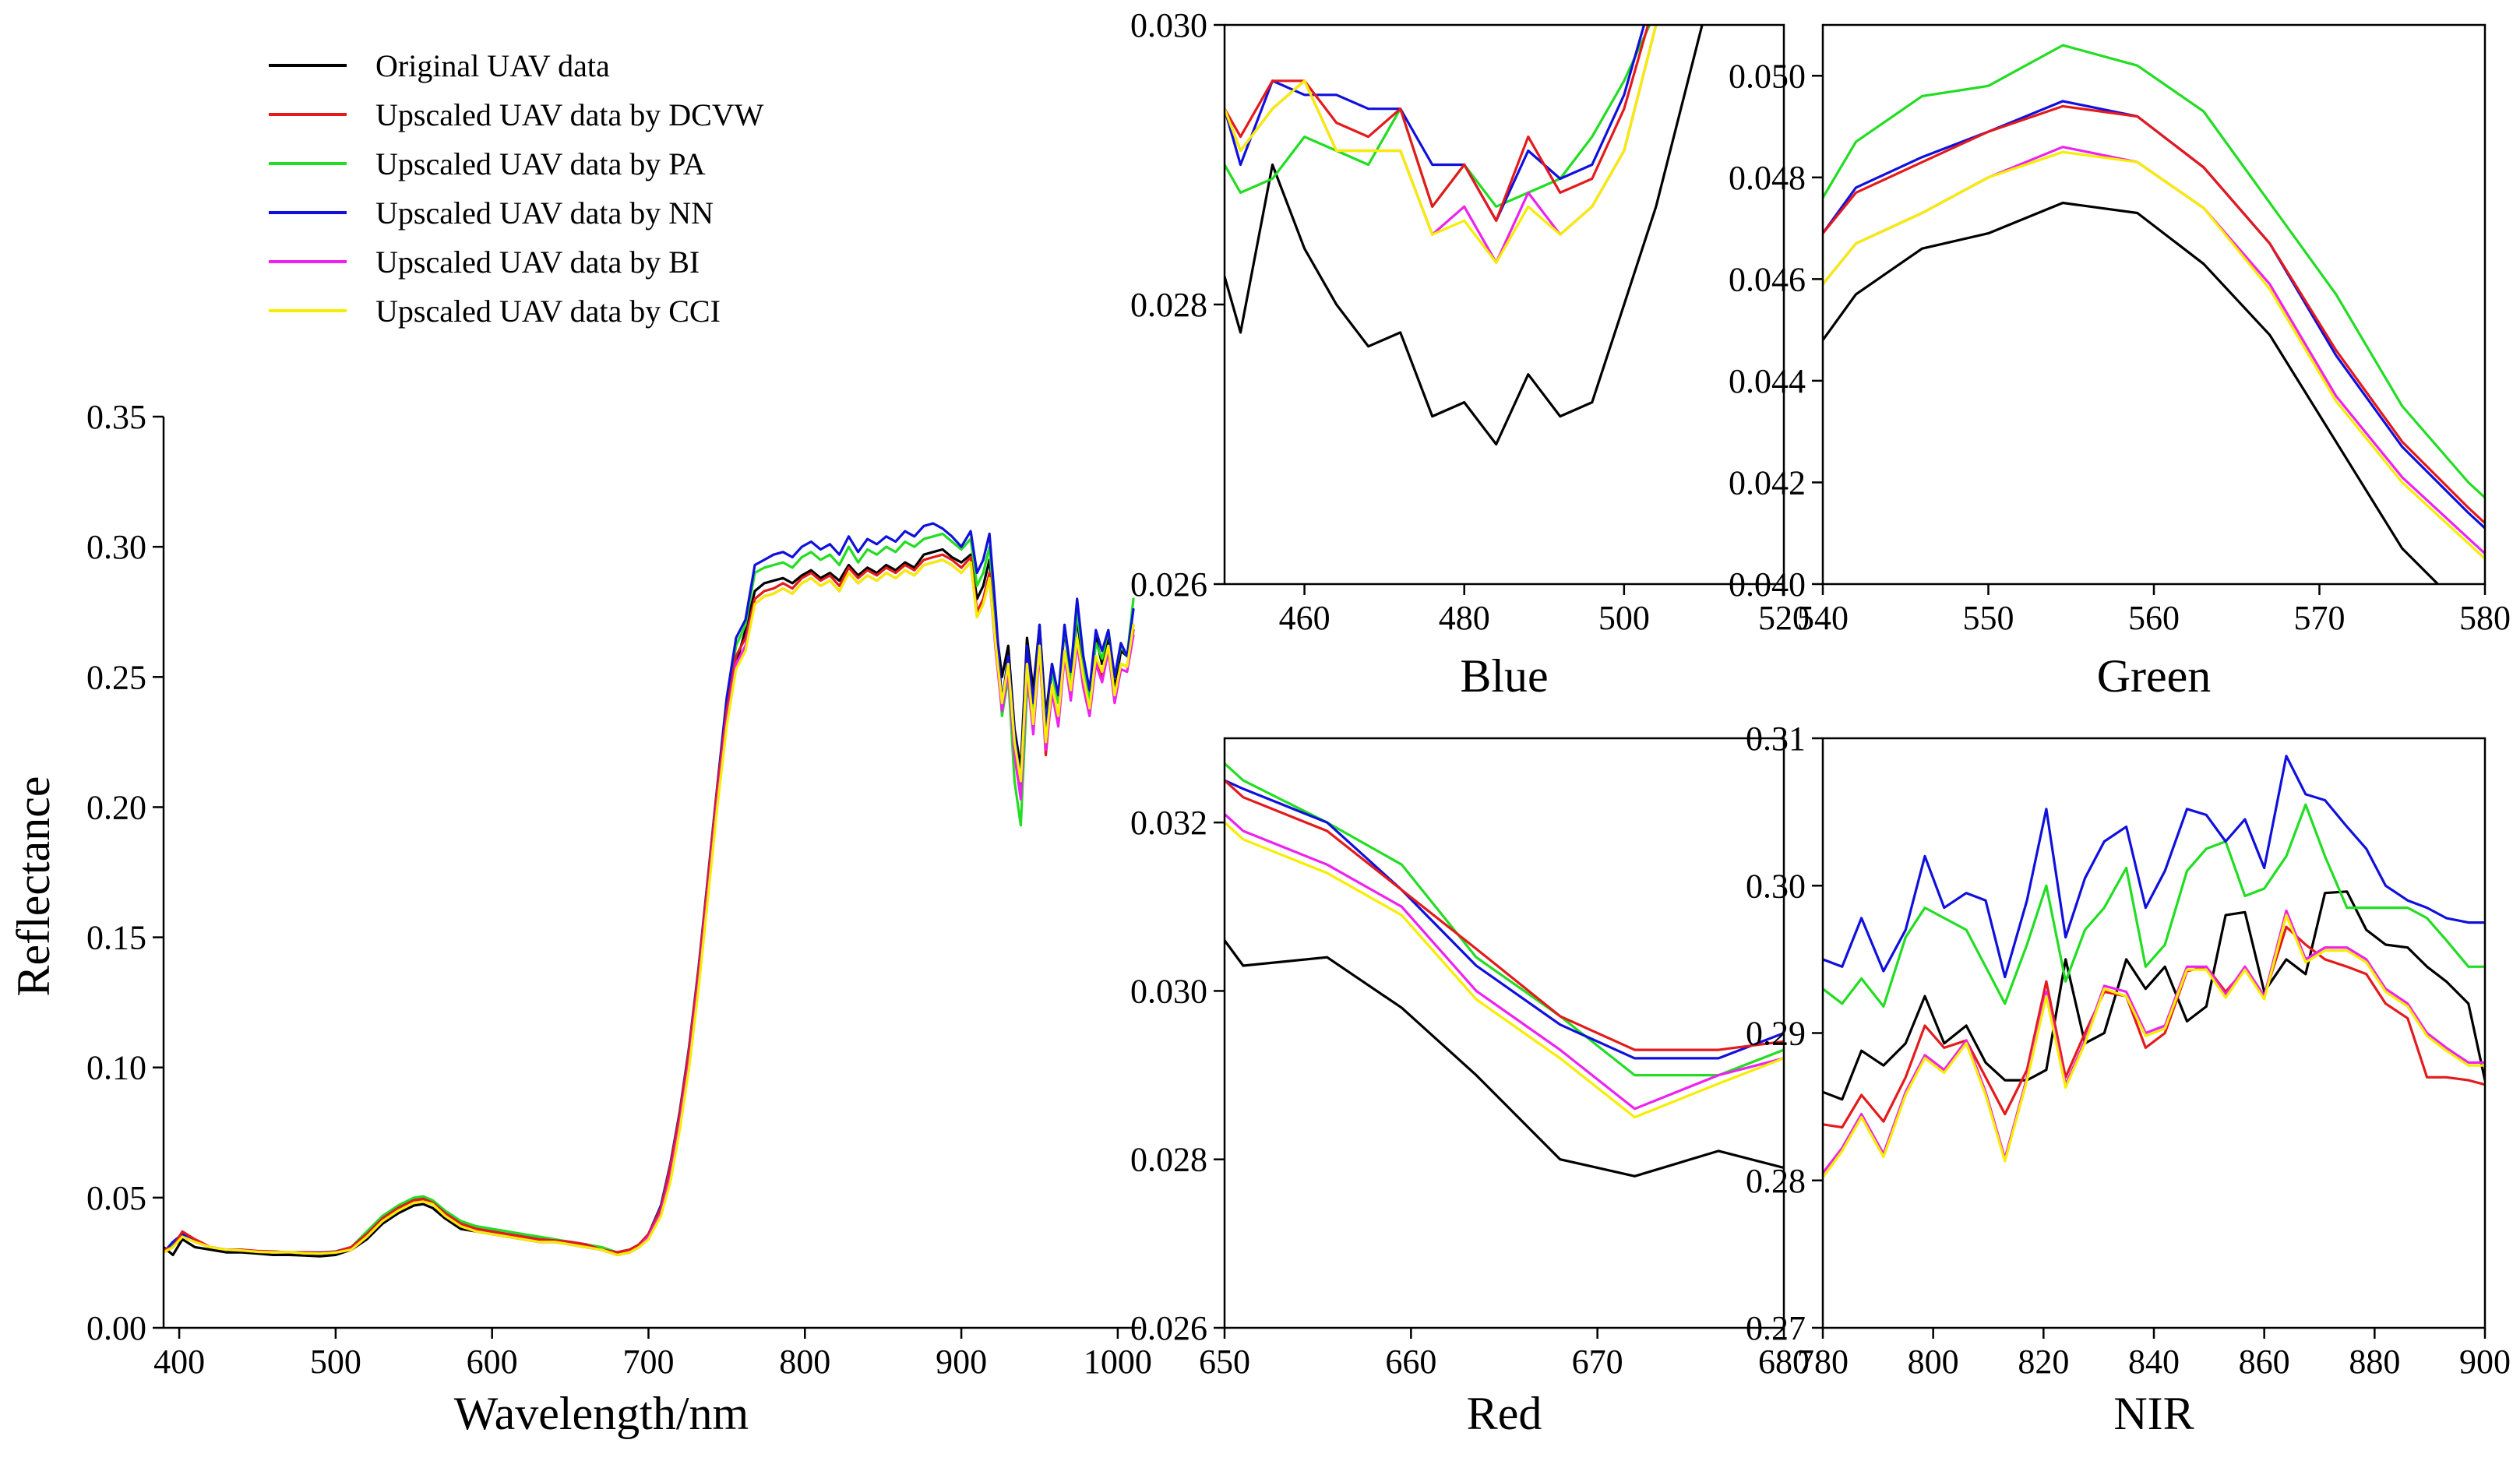 This screenshot has height=1475, width=2520. I want to click on nir-y-tick-label: 0.31, so click(1776, 739).